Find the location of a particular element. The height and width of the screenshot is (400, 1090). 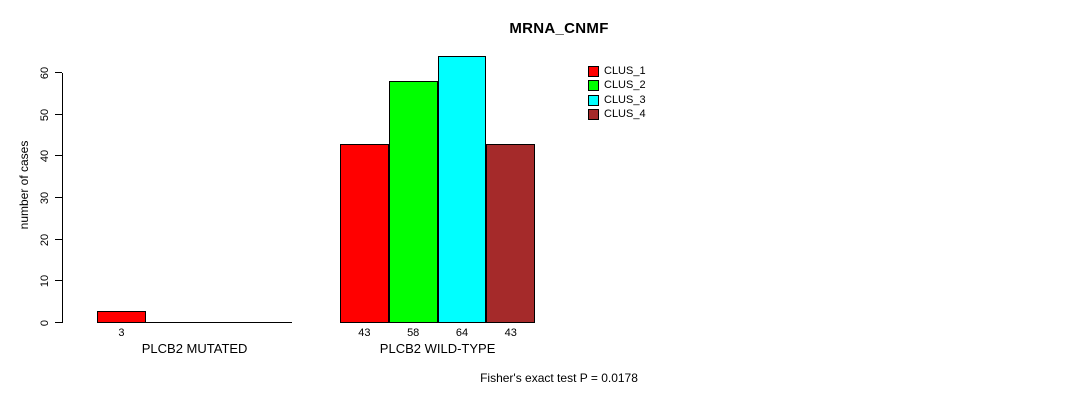

y-axis-label: number of cases is located at coordinates (24, 185).